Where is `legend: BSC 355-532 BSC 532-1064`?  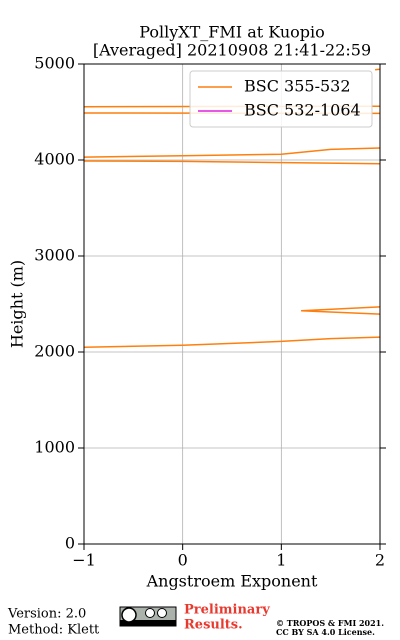 legend: BSC 355-532 BSC 532-1064 is located at coordinates (281, 99).